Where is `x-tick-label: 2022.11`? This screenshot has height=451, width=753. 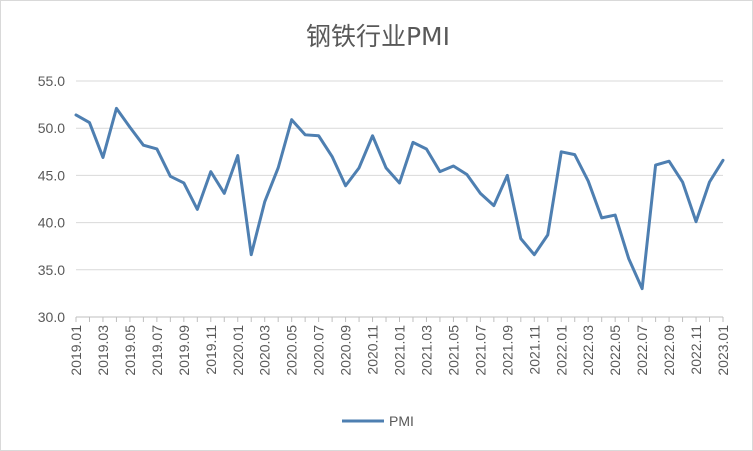
x-tick-label: 2022.11 is located at coordinates (696, 350).